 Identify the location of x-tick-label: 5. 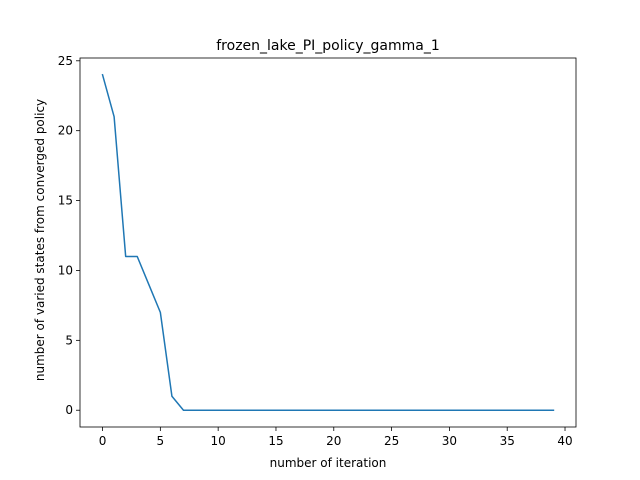
(161, 441).